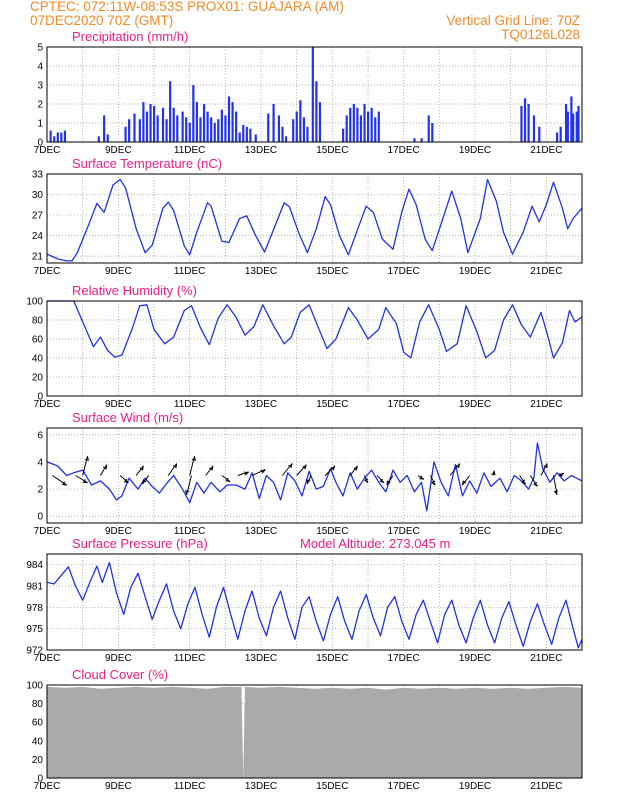 The image size is (618, 800). Describe the element at coordinates (40, 435) in the screenshot. I see `y-tick-label: 6` at that location.